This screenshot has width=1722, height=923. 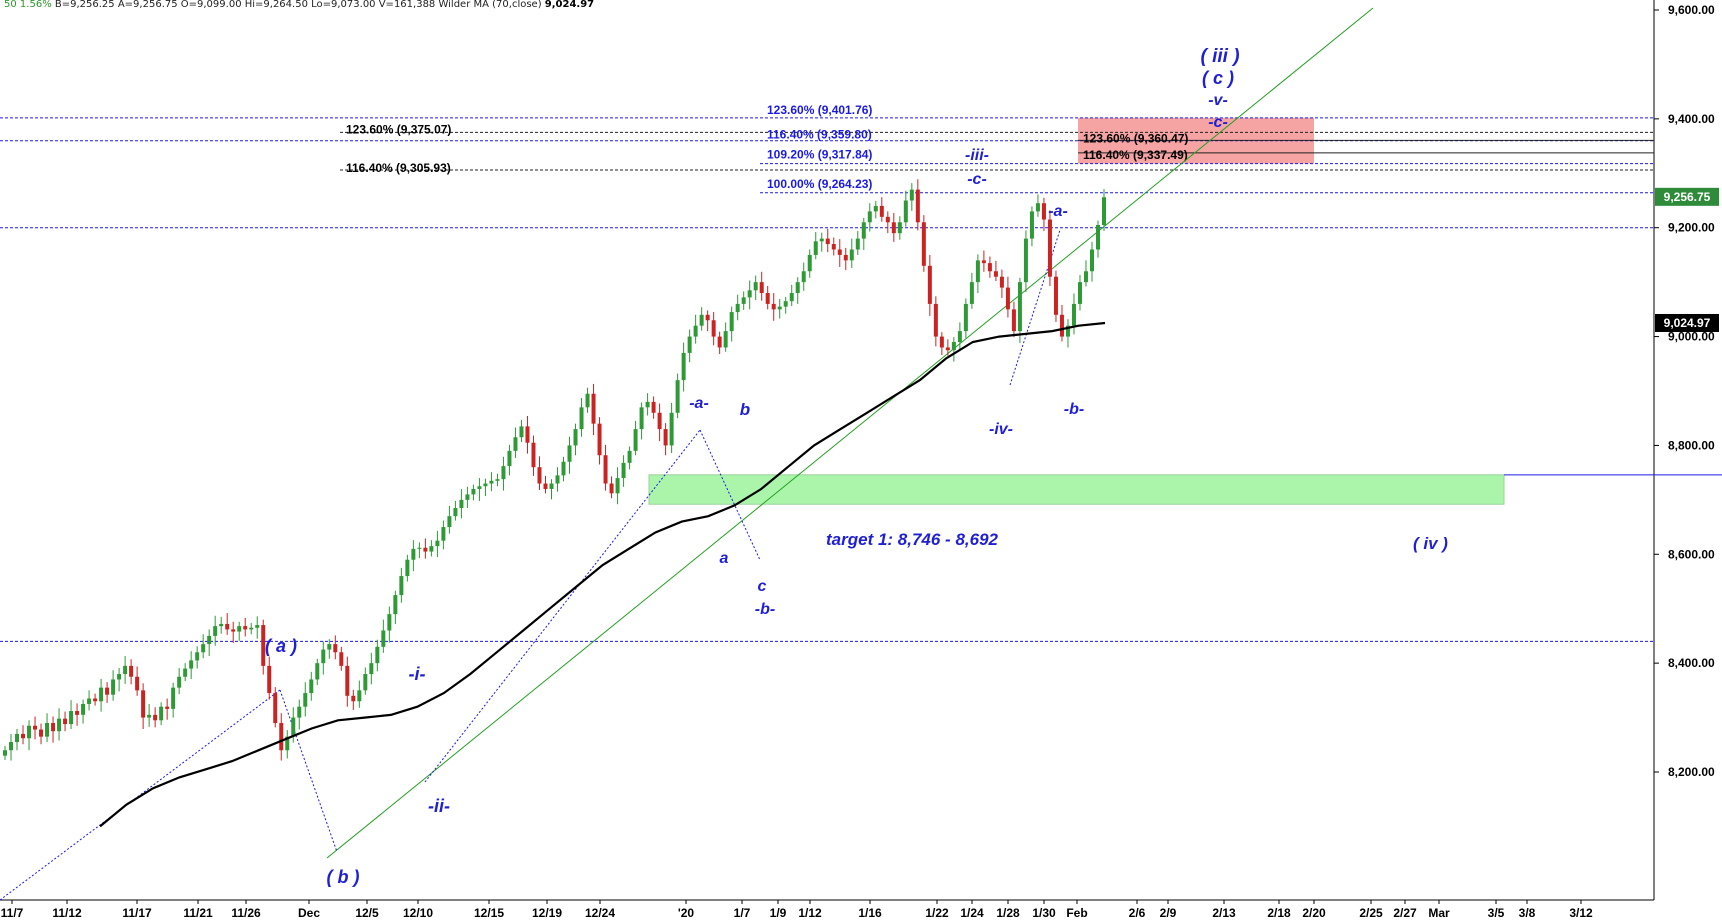 What do you see at coordinates (819, 110) in the screenshot?
I see `fib-level-label: 123.60% (9,401.76)` at bounding box center [819, 110].